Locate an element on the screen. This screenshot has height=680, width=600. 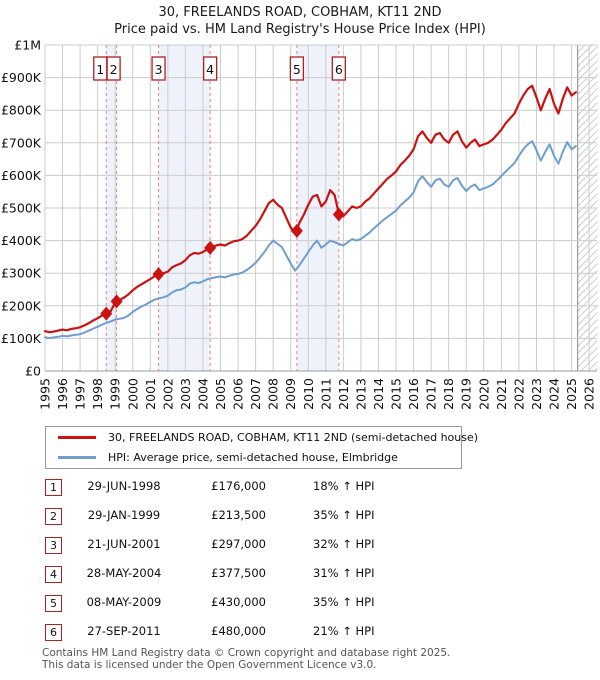
x-tick-label: 2018 is located at coordinates (448, 394).